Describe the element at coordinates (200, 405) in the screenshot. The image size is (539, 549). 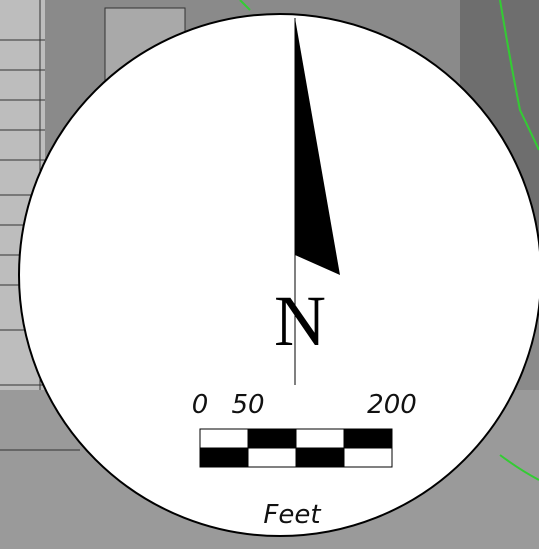
I see `scale-tick-label: 0` at that location.